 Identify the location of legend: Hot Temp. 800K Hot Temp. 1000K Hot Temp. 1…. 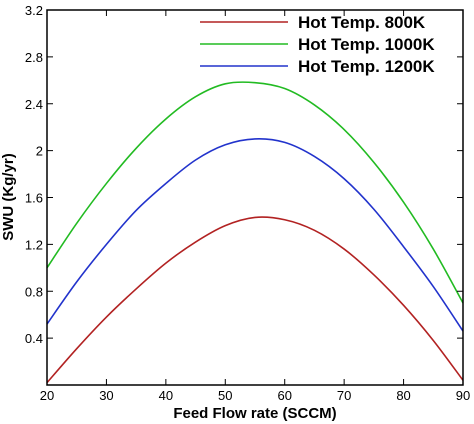
(317, 44).